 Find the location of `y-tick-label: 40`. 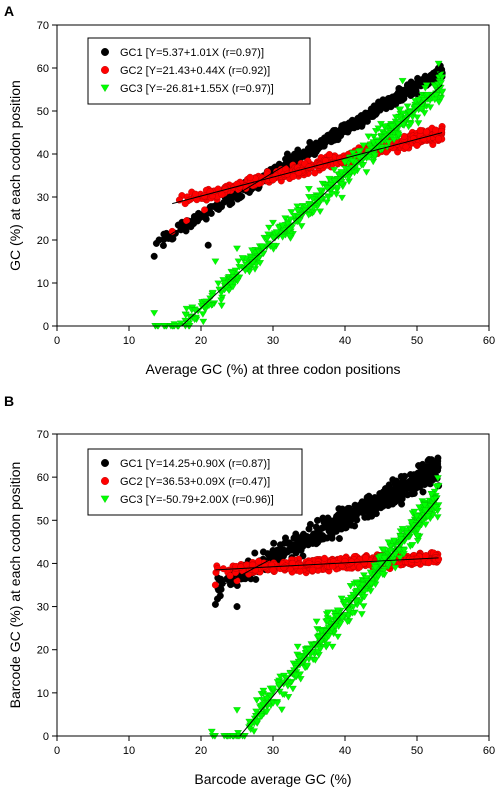

y-tick-label: 40 is located at coordinates (43, 564).